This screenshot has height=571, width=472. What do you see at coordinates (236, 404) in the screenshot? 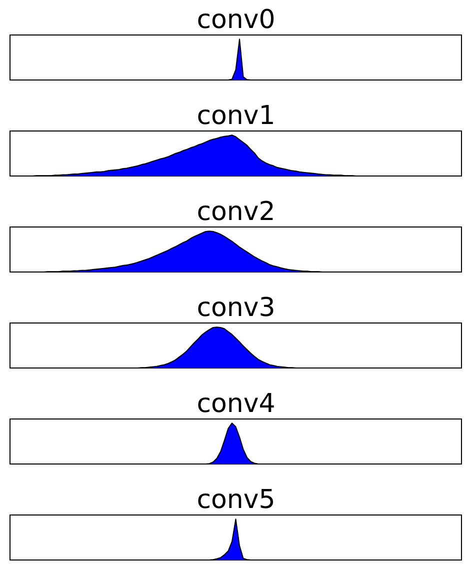
I see `chart-title: conv4` at bounding box center [236, 404].